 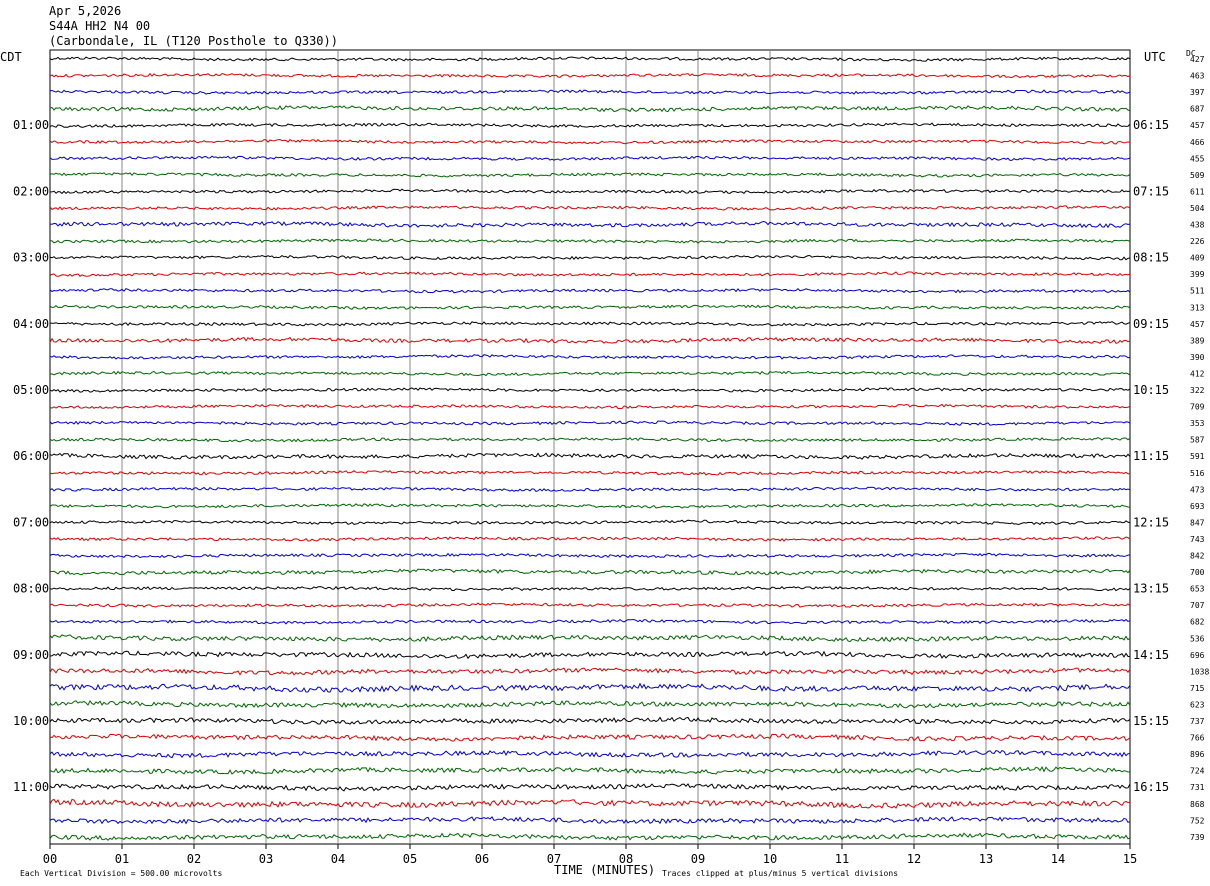 I want to click on dc-offset-label: 504, so click(x=1197, y=208).